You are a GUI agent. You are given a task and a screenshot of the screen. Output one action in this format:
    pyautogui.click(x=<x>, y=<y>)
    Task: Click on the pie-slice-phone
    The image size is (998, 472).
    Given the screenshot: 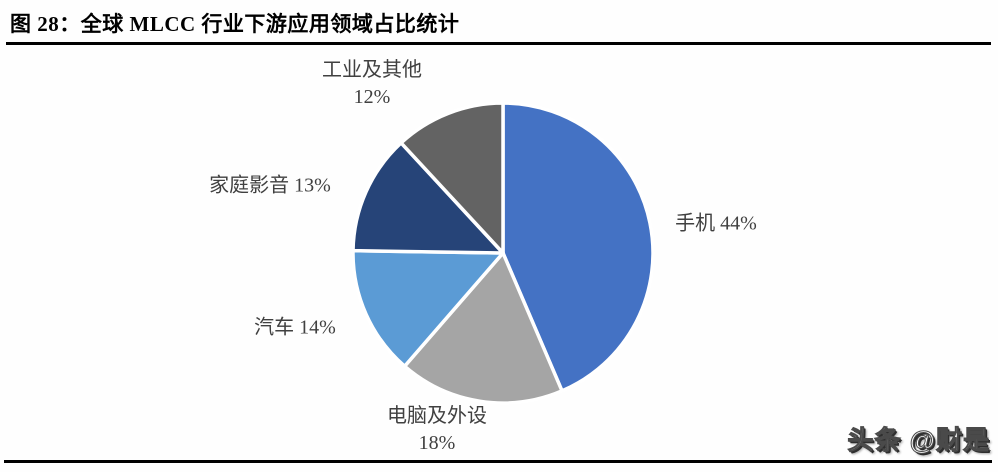 What is the action you would take?
    pyautogui.click(x=578, y=247)
    